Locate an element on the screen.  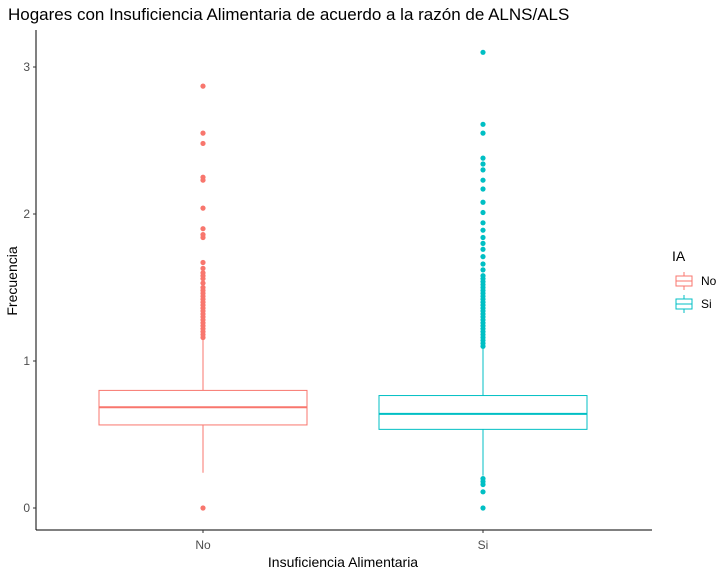
x-tick-label: No is located at coordinates (203, 545).